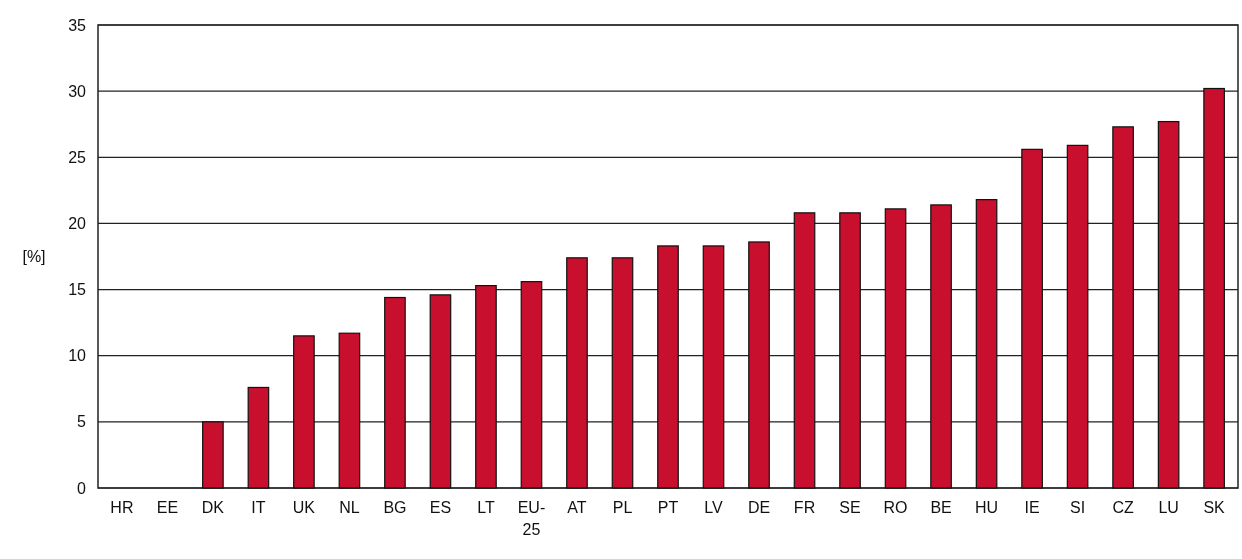 This screenshot has height=559, width=1242. I want to click on x-tick-label: SE, so click(850, 508).